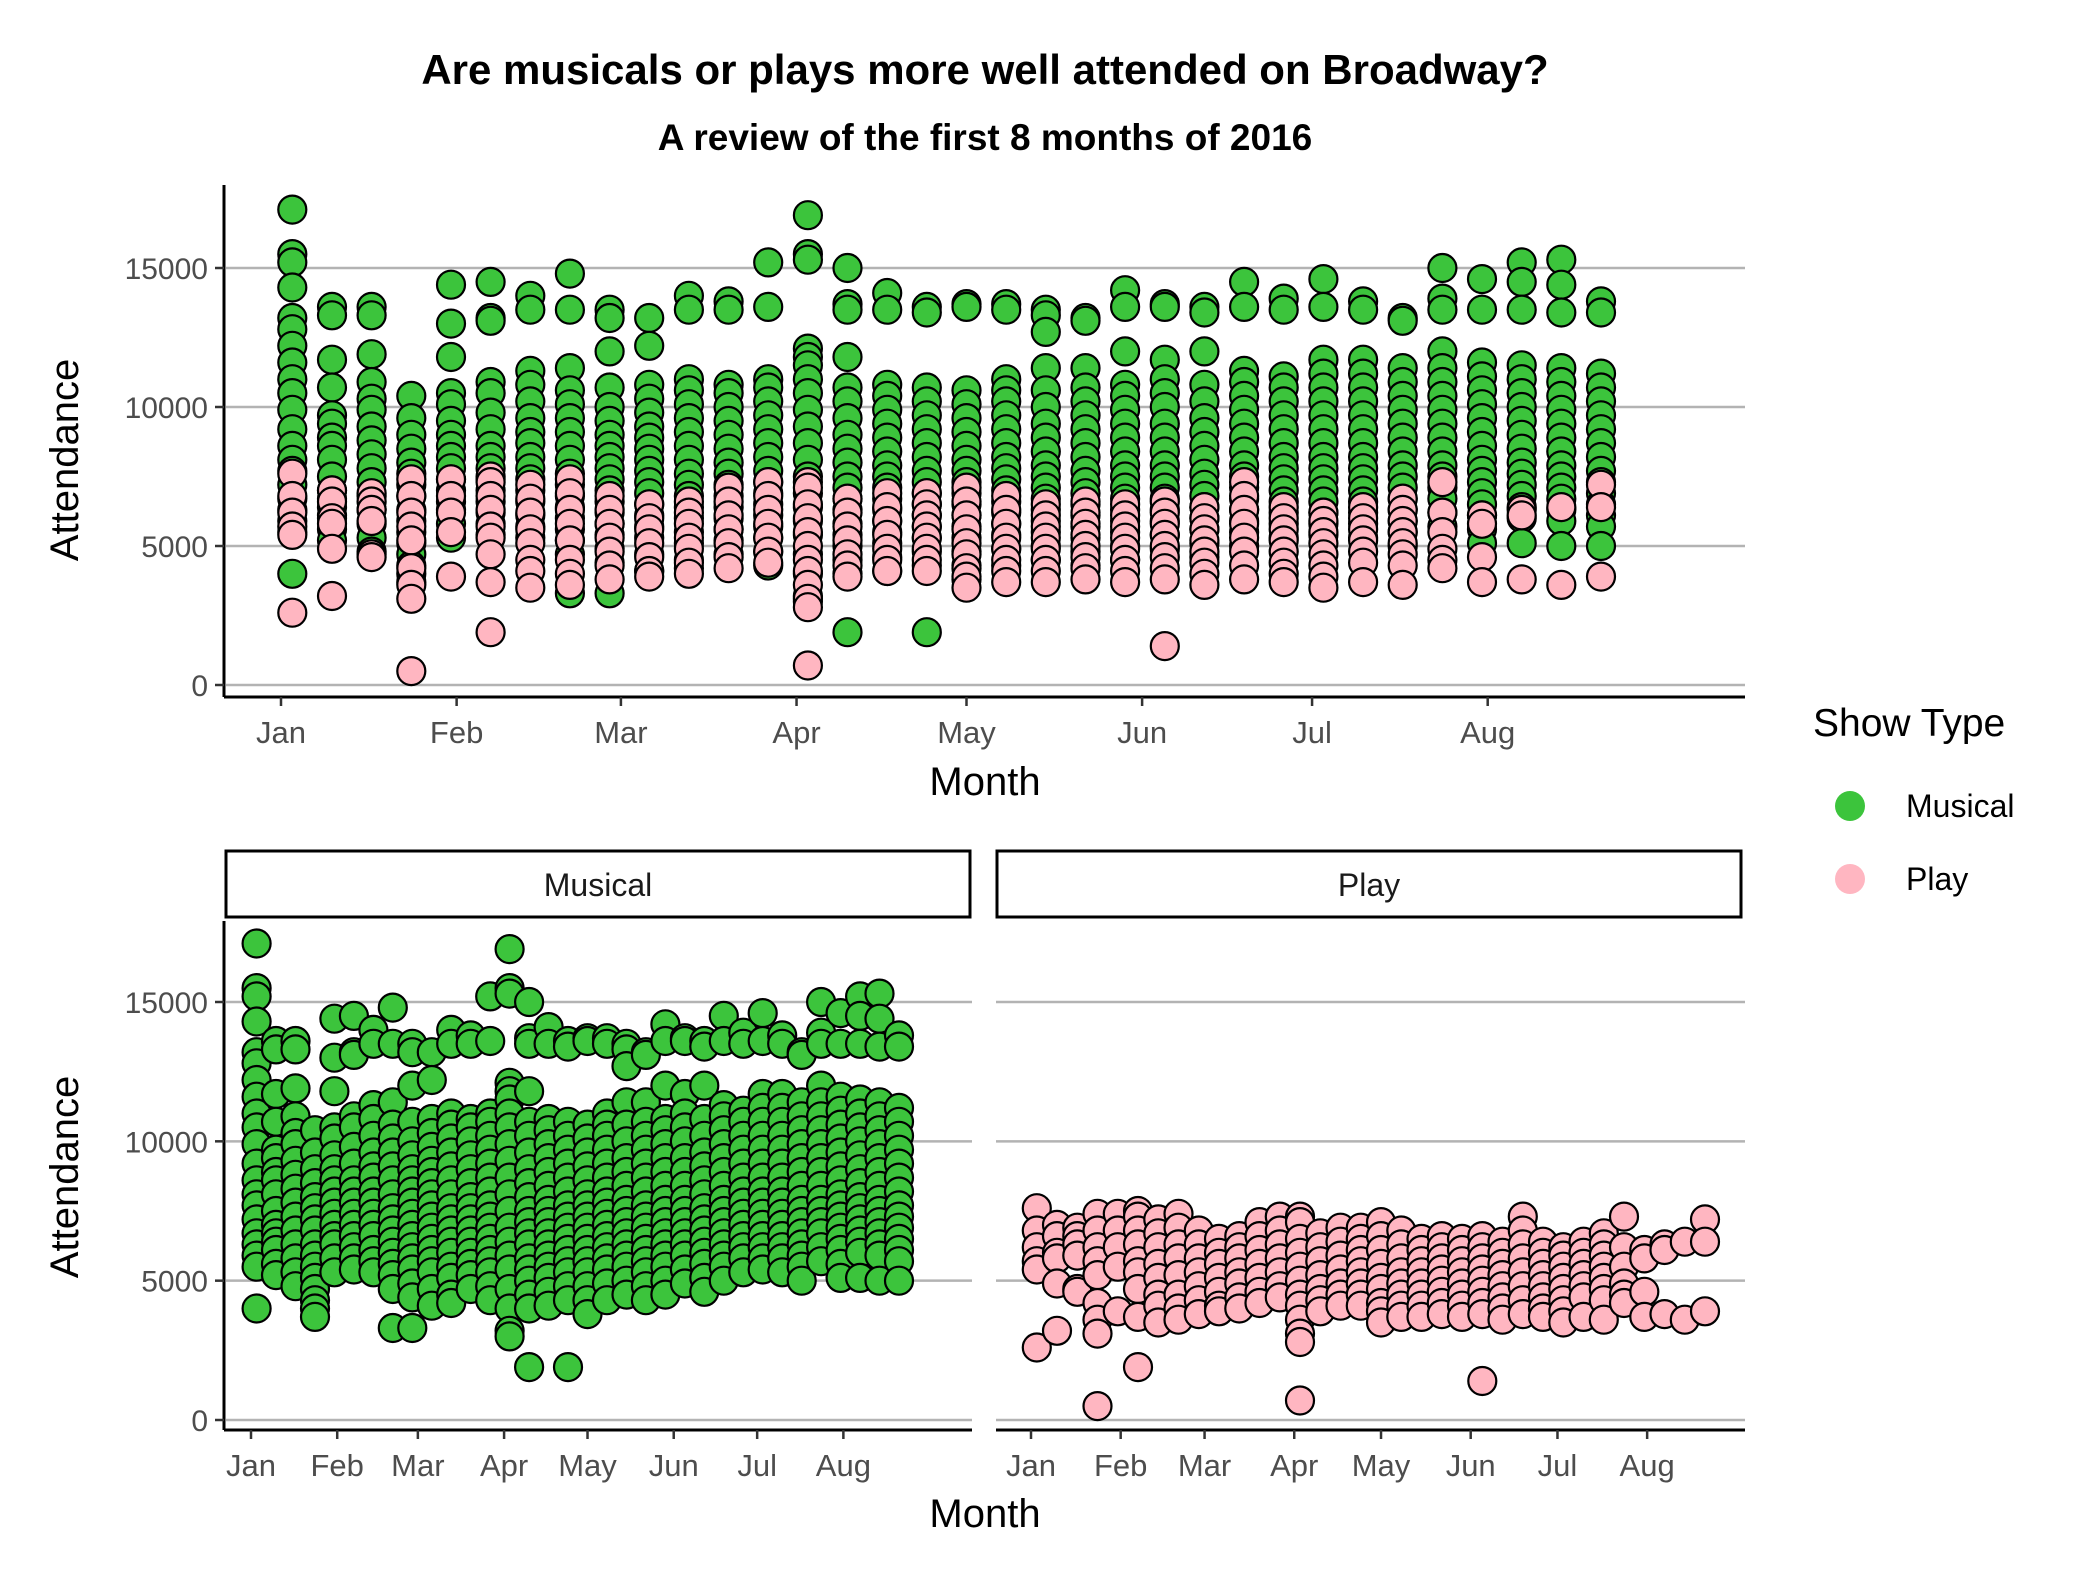 The height and width of the screenshot is (1575, 2100). What do you see at coordinates (199, 686) in the screenshot?
I see `y-tick-label: 0` at bounding box center [199, 686].